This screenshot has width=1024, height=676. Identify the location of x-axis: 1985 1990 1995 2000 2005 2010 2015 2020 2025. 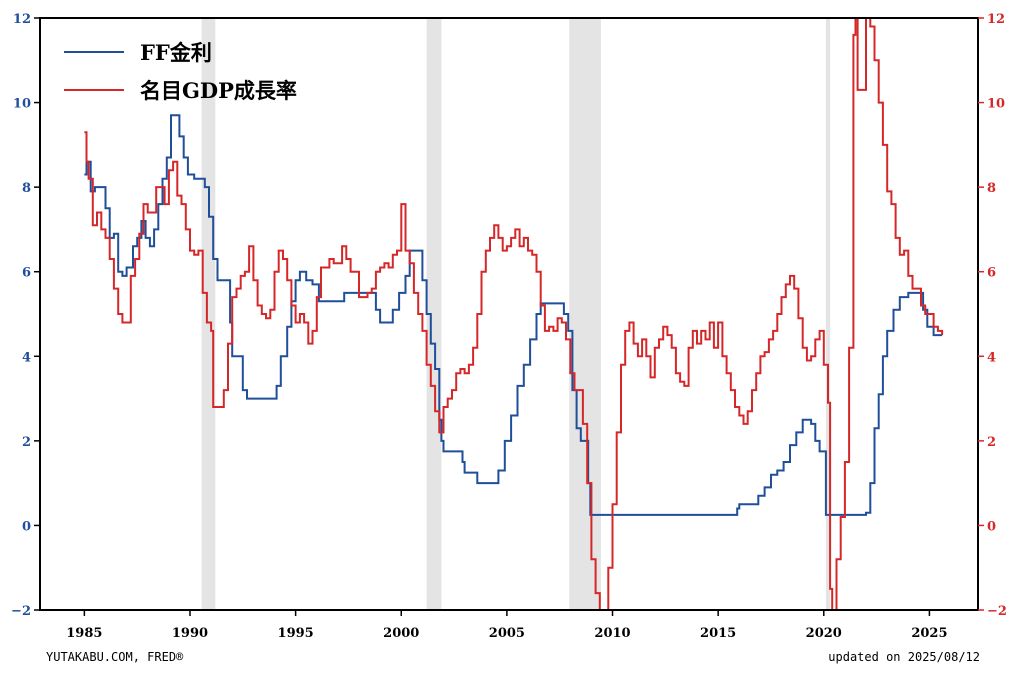
(507, 625).